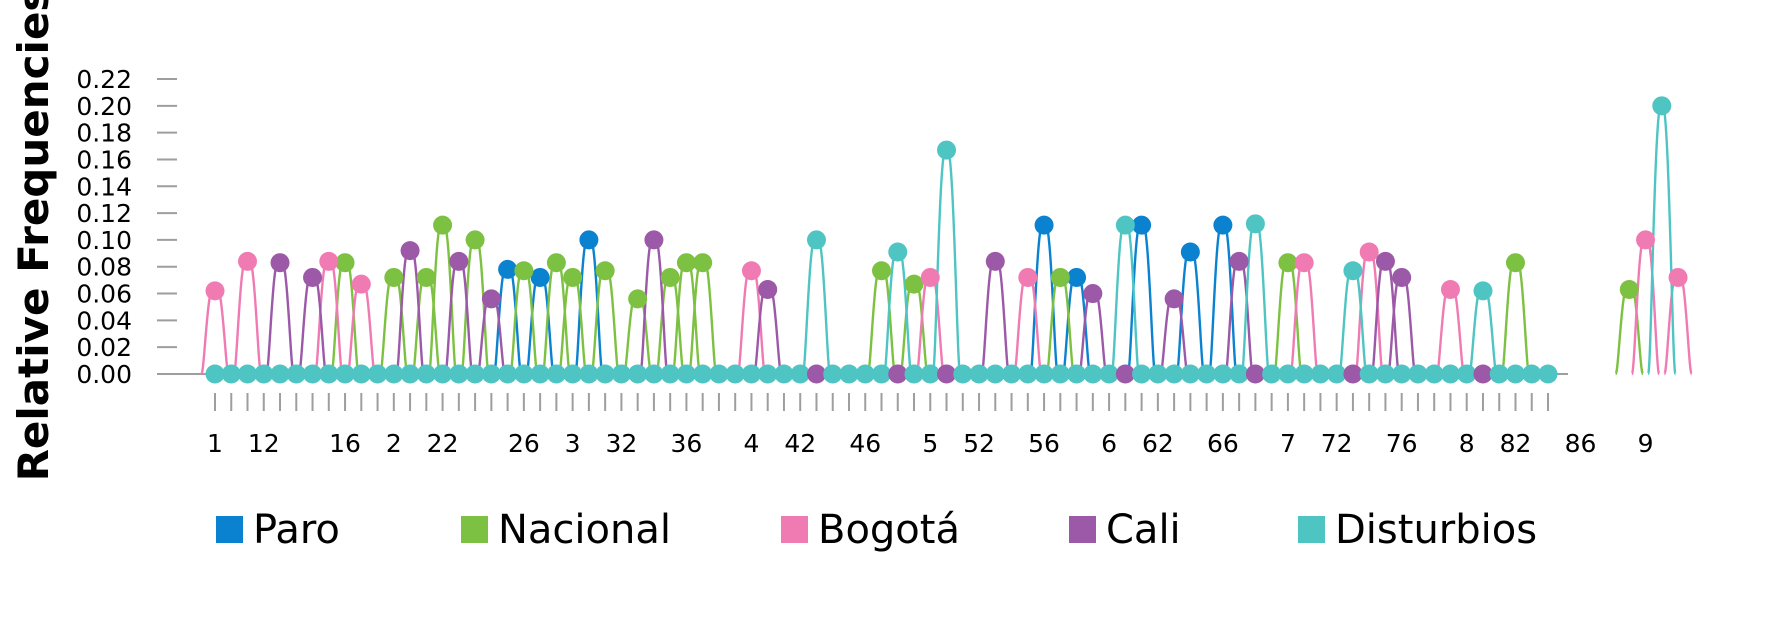  What do you see at coordinates (889, 530) in the screenshot?
I see `legend-label-bogotá: Bogotá` at bounding box center [889, 530].